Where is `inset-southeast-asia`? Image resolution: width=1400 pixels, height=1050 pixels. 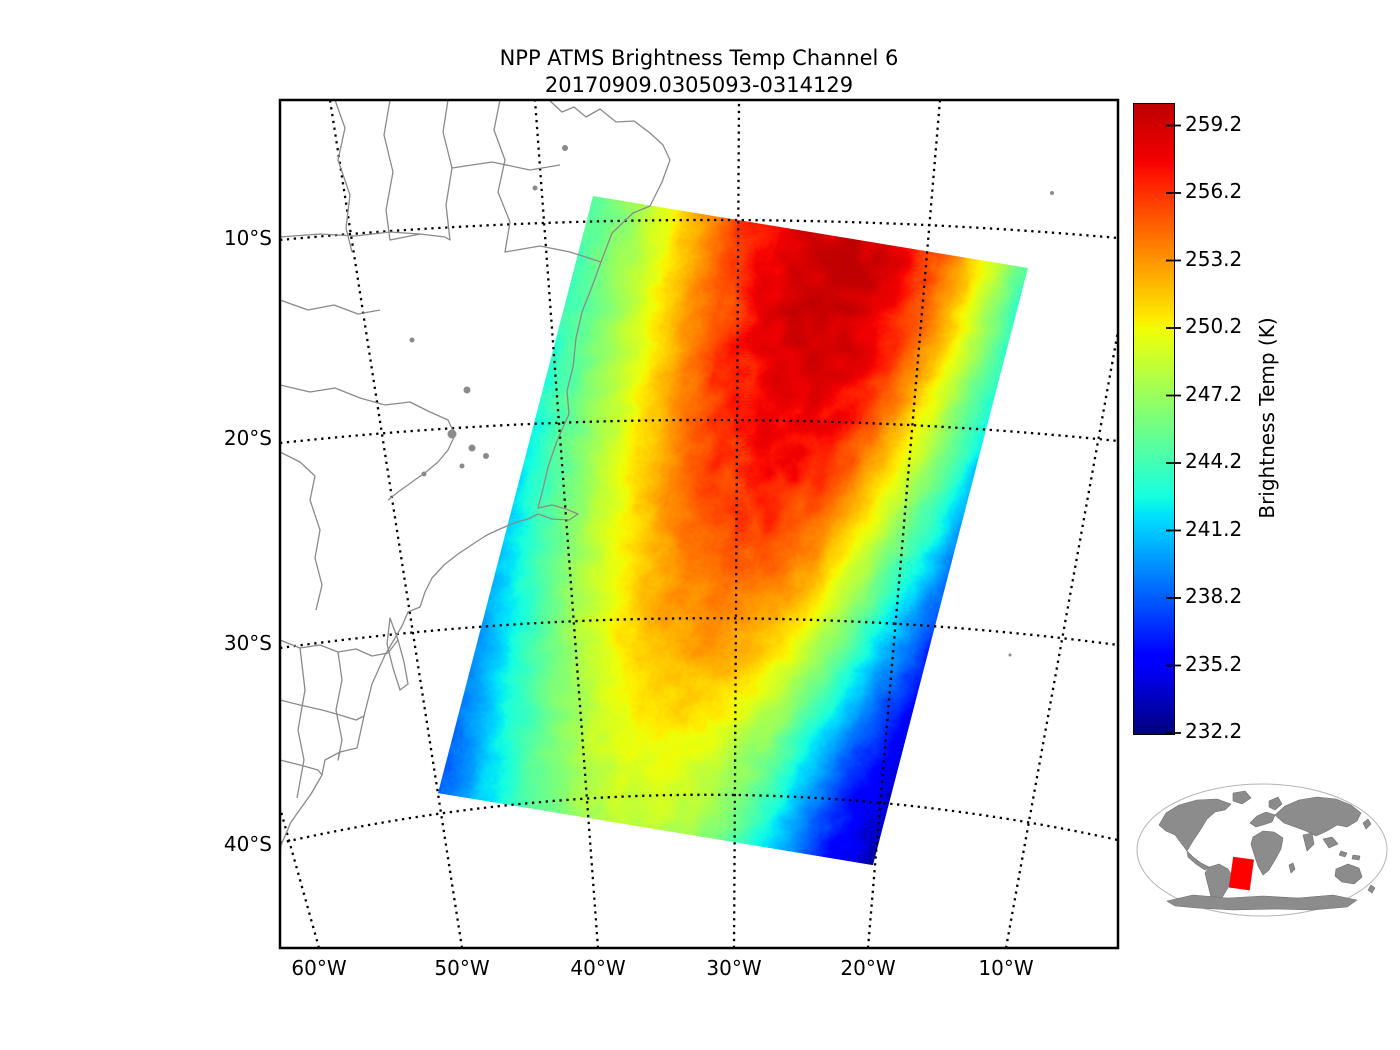
inset-southeast-asia is located at coordinates (1330, 842).